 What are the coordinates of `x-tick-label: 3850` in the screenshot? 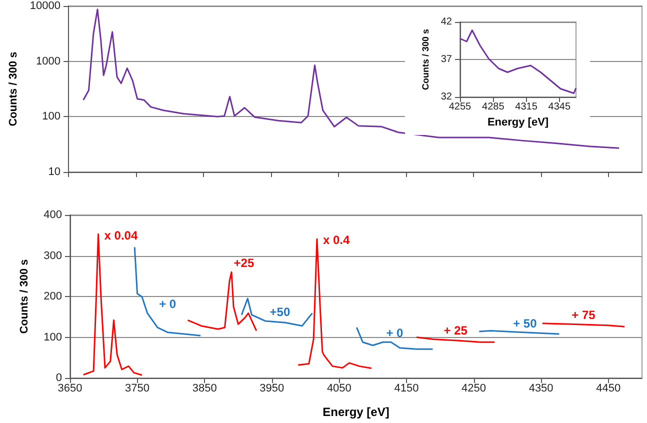 It's located at (204, 388).